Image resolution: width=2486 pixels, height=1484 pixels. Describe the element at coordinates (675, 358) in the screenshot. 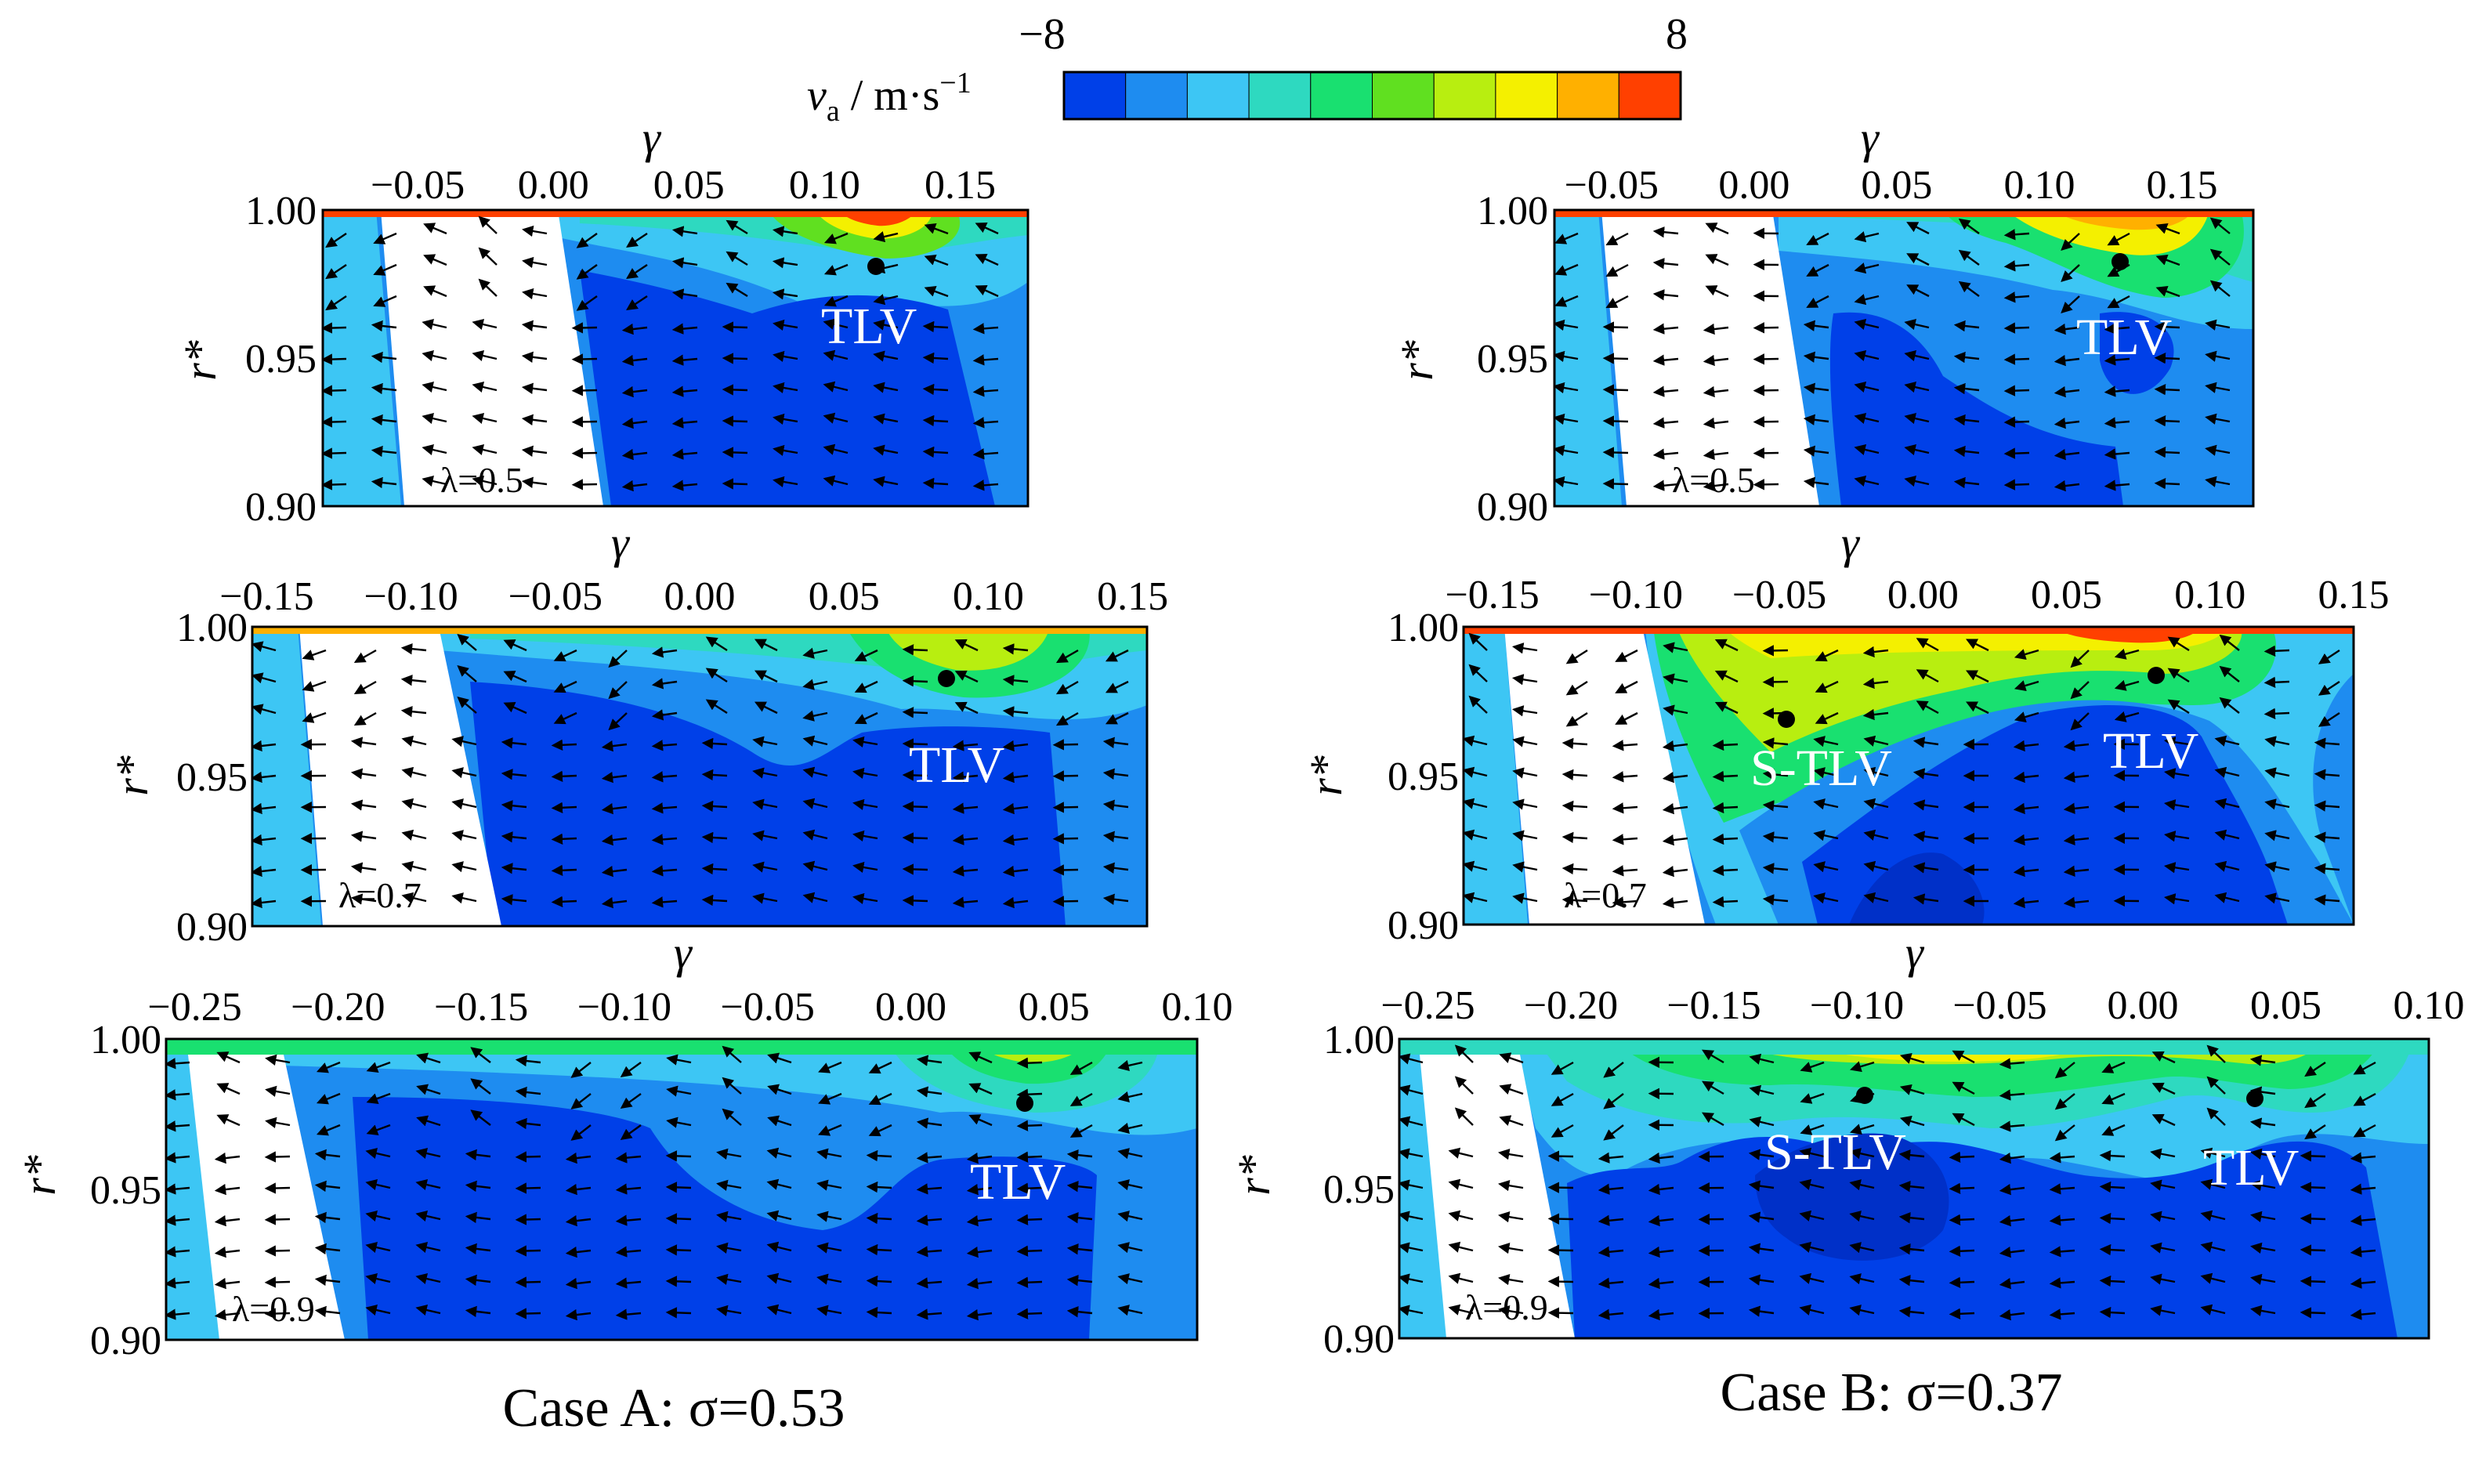

I see `panel-a1-frame` at that location.